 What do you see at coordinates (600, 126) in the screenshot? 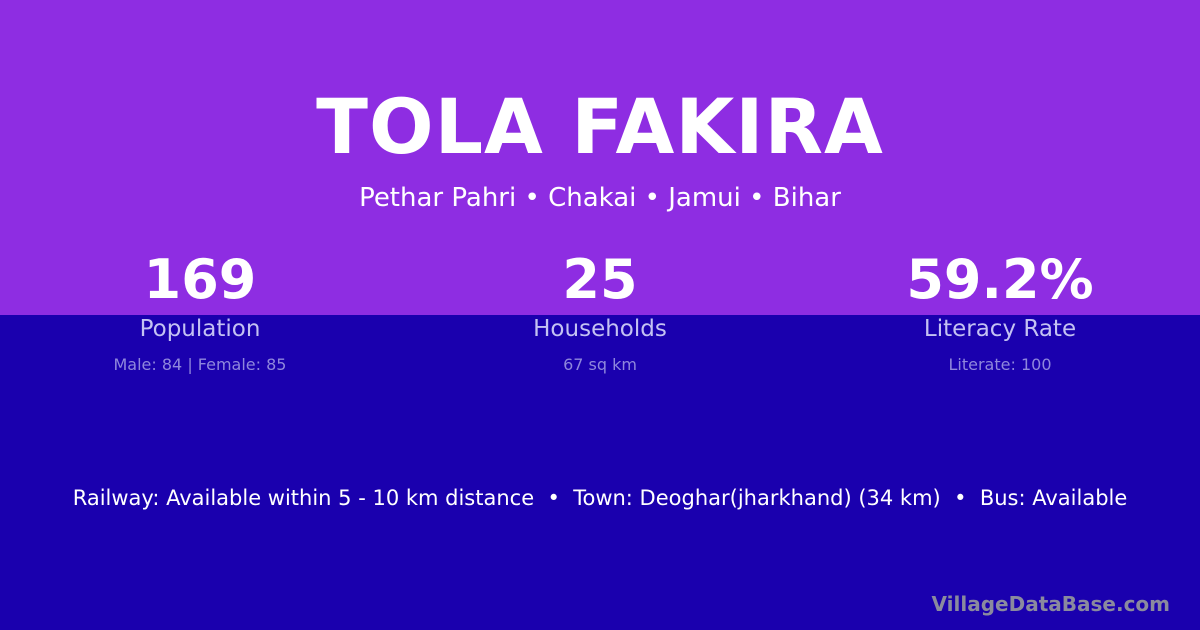
I see `village-title: TOLA FAKIRA` at bounding box center [600, 126].